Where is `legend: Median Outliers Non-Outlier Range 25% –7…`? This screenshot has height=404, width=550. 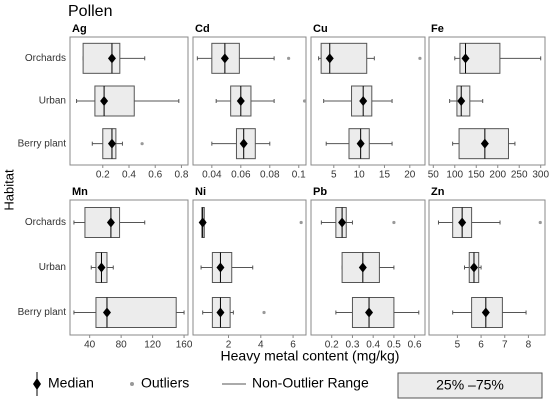
legend: Median Outliers Non-Outlier Range 25% –7… is located at coordinates (288, 385).